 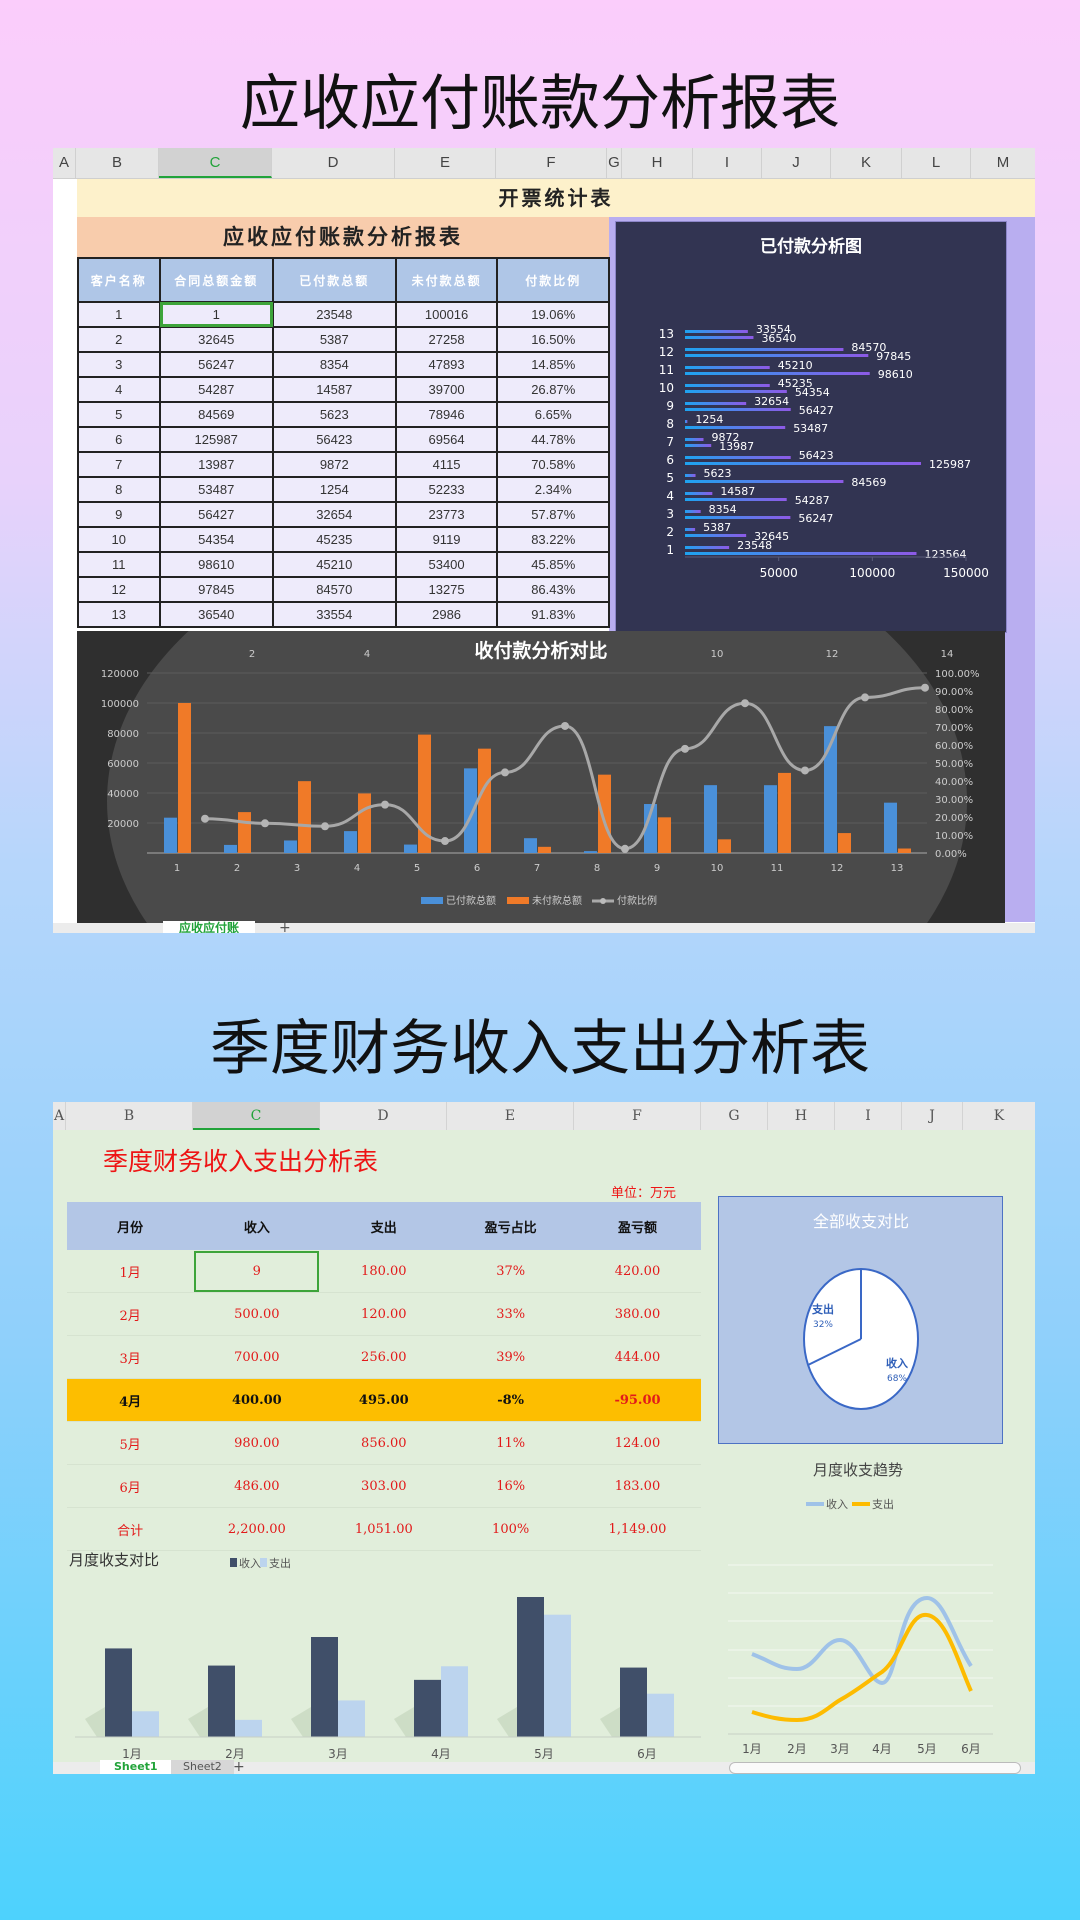 I want to click on table-cell: 2986, so click(x=446, y=614).